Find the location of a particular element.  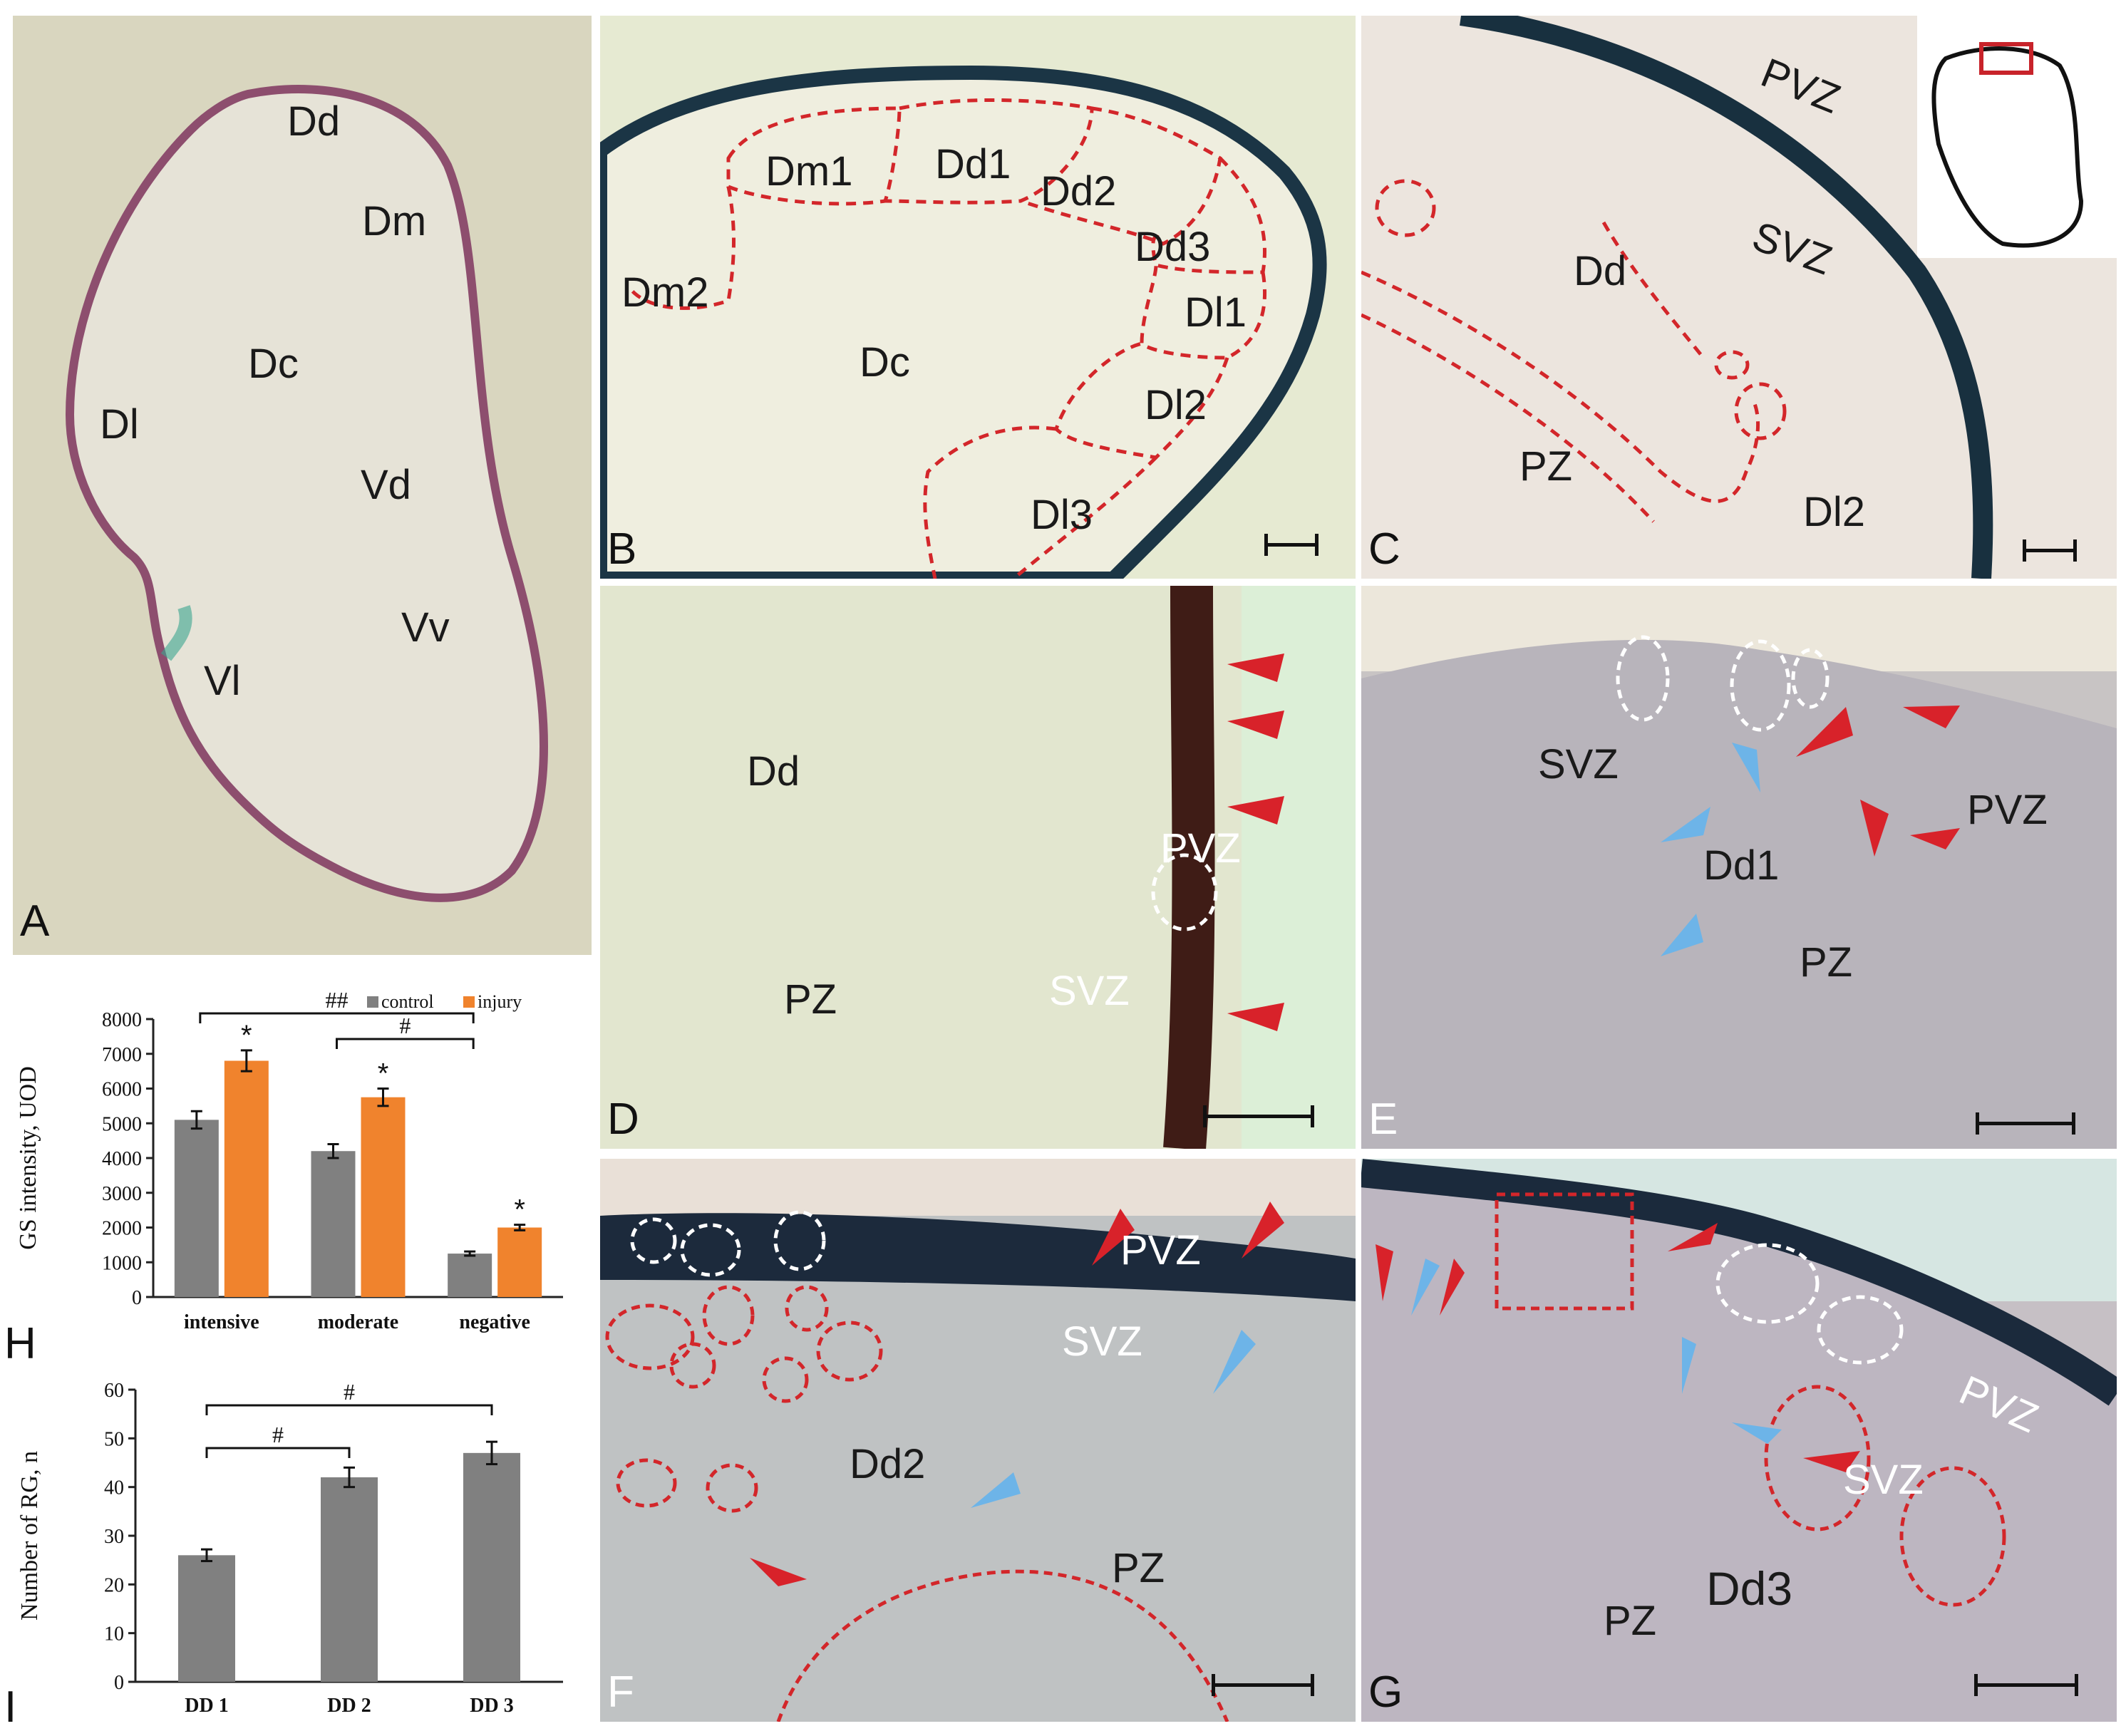

panel-d-label-svz: SVZ is located at coordinates (1089, 991).